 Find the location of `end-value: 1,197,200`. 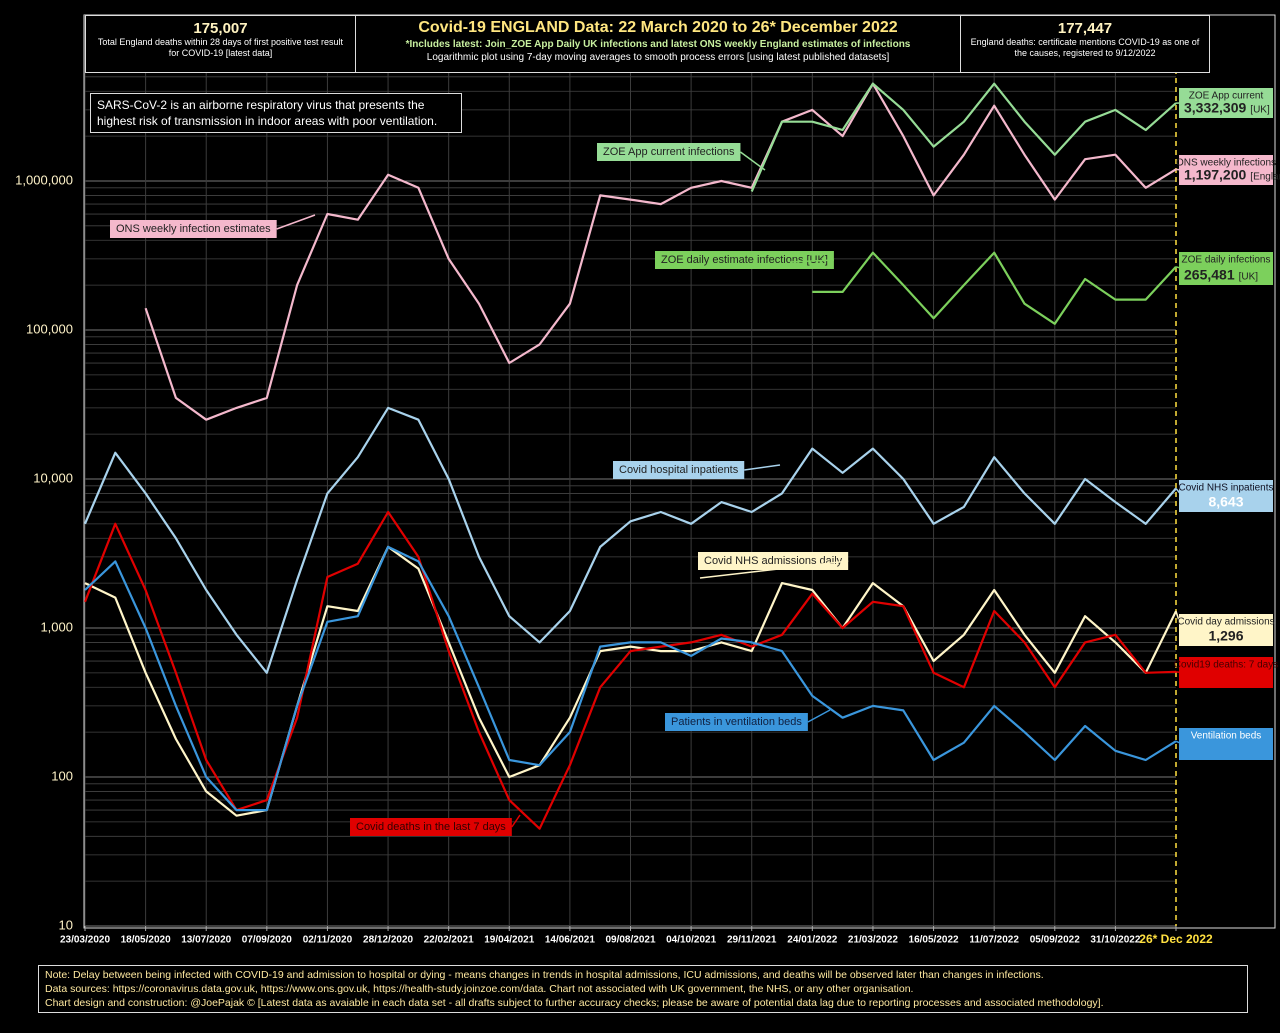

end-value: 1,197,200 is located at coordinates (1215, 175).